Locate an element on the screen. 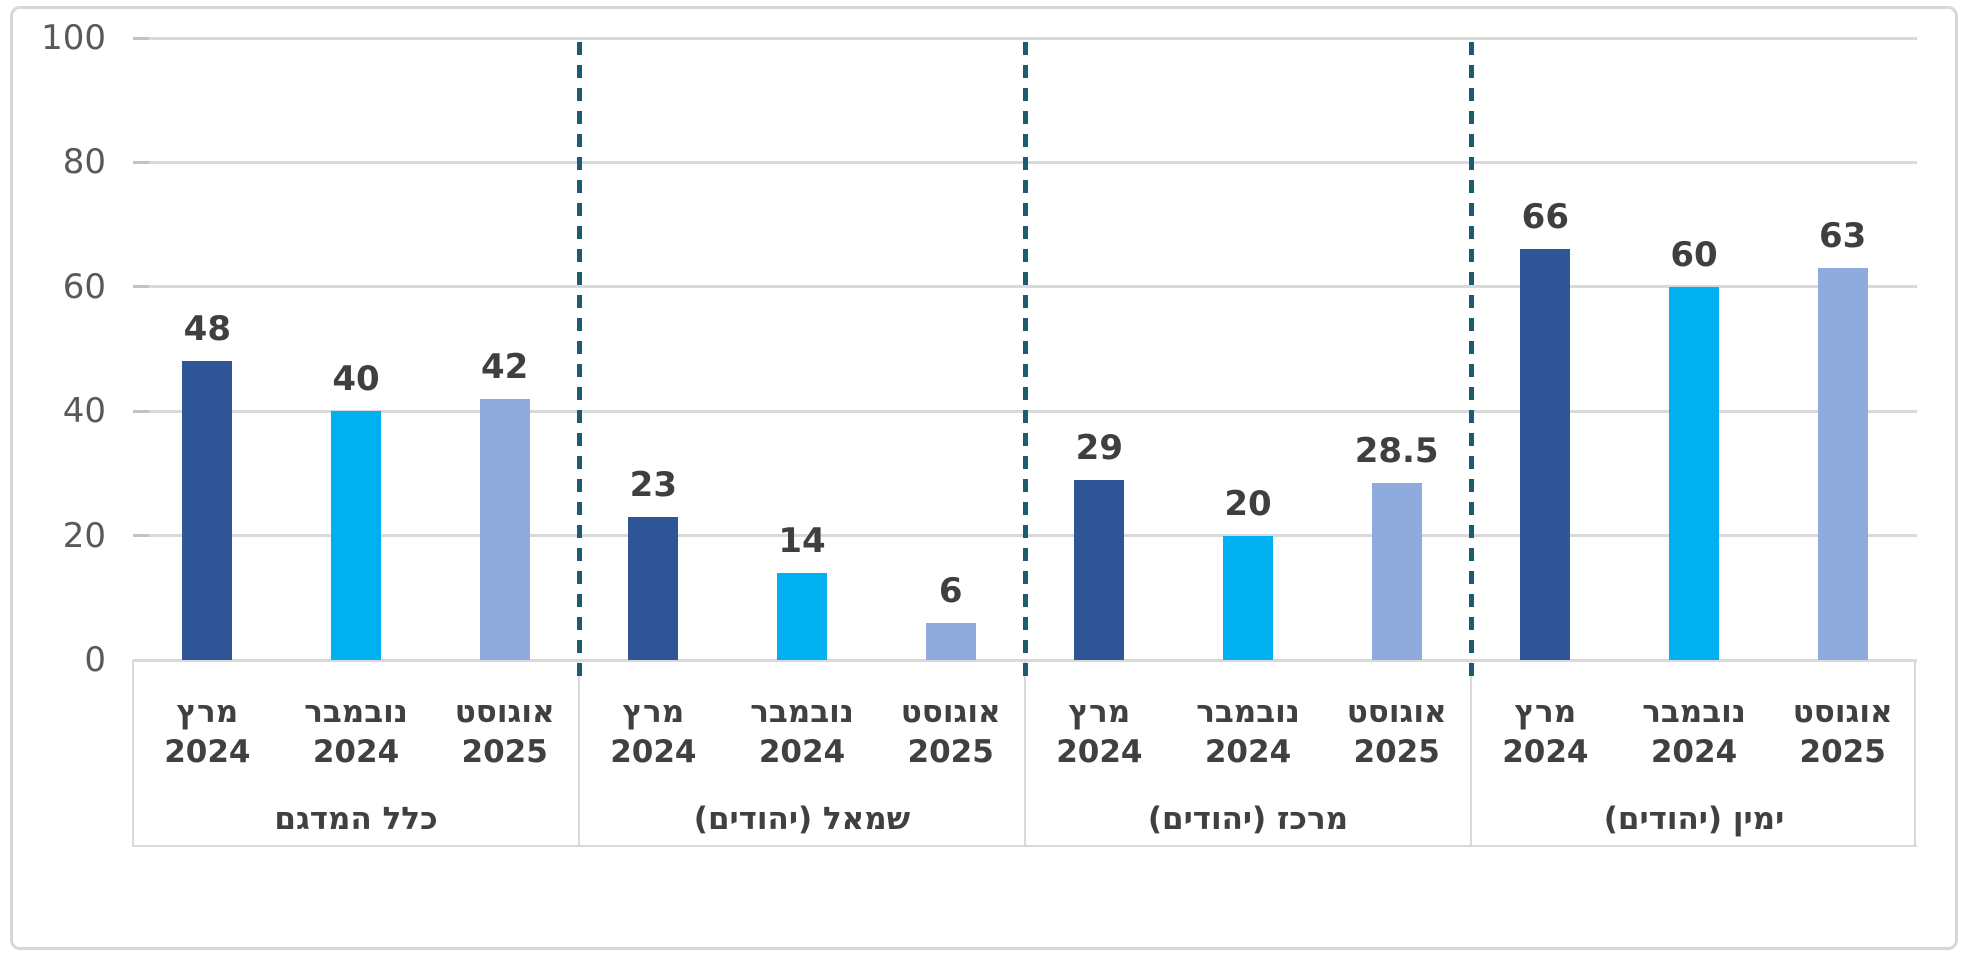 The height and width of the screenshot is (964, 1971). y-axis-tick-label: 0 is located at coordinates (95, 660).